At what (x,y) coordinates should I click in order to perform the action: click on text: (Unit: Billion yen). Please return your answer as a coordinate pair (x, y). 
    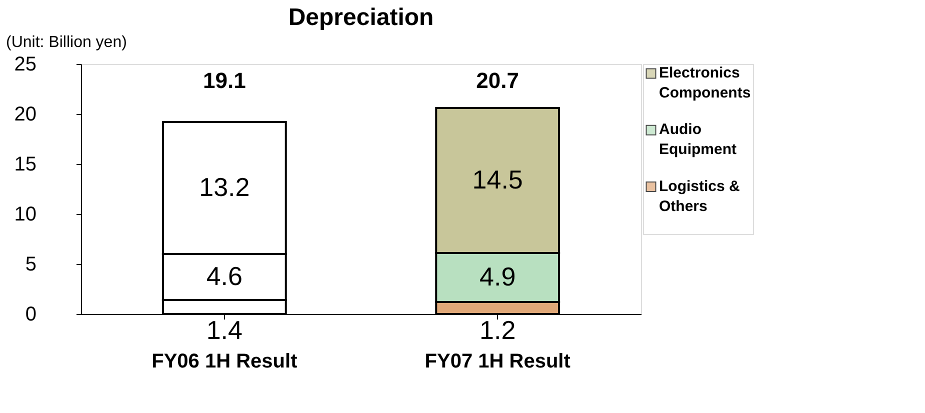
    Looking at the image, I should click on (66, 42).